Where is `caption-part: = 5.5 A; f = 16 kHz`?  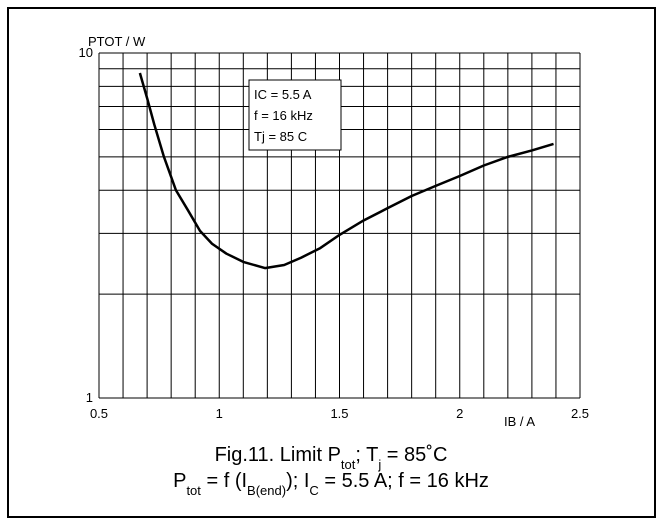
caption-part: = 5.5 A; f = 16 kHz is located at coordinates (404, 481).